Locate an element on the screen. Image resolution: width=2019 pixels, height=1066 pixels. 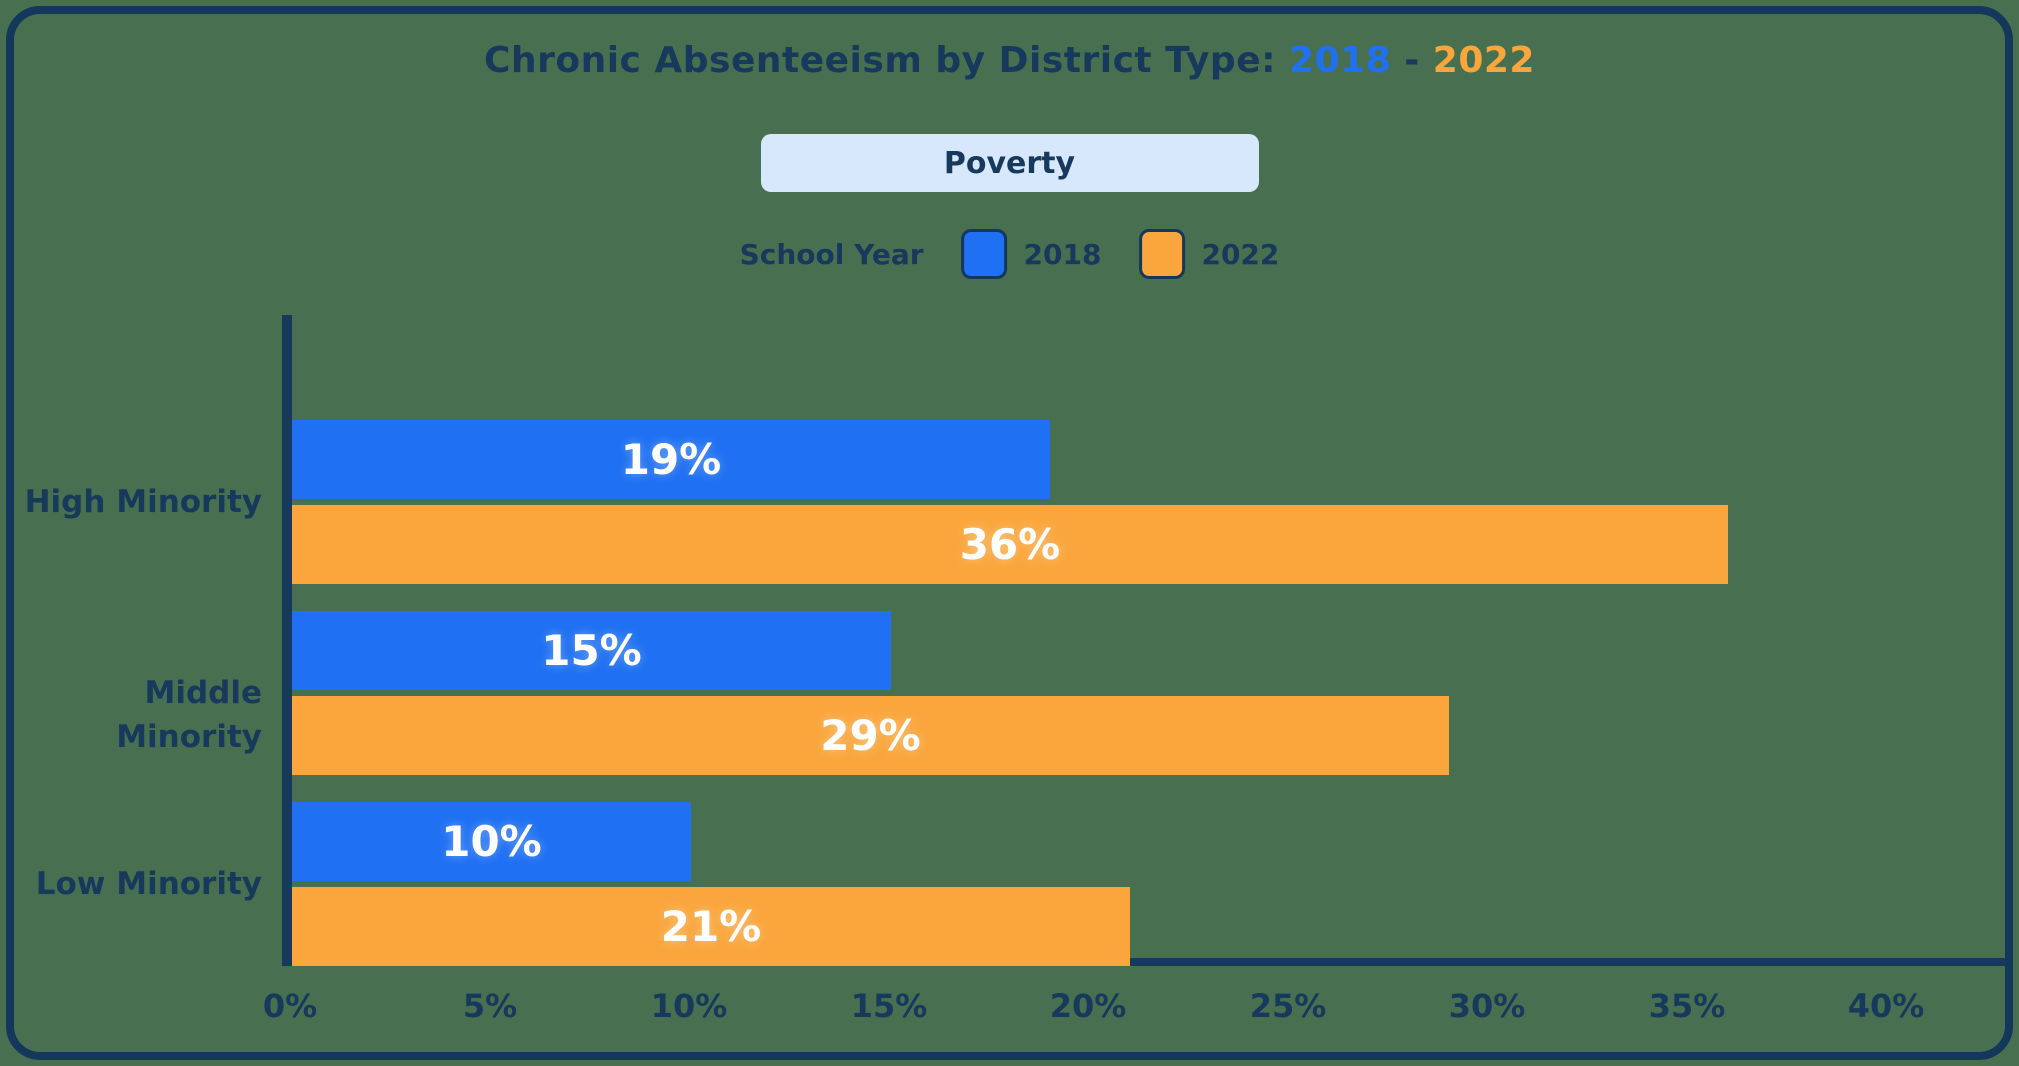
bar-value-label: 15% is located at coordinates (591, 650).